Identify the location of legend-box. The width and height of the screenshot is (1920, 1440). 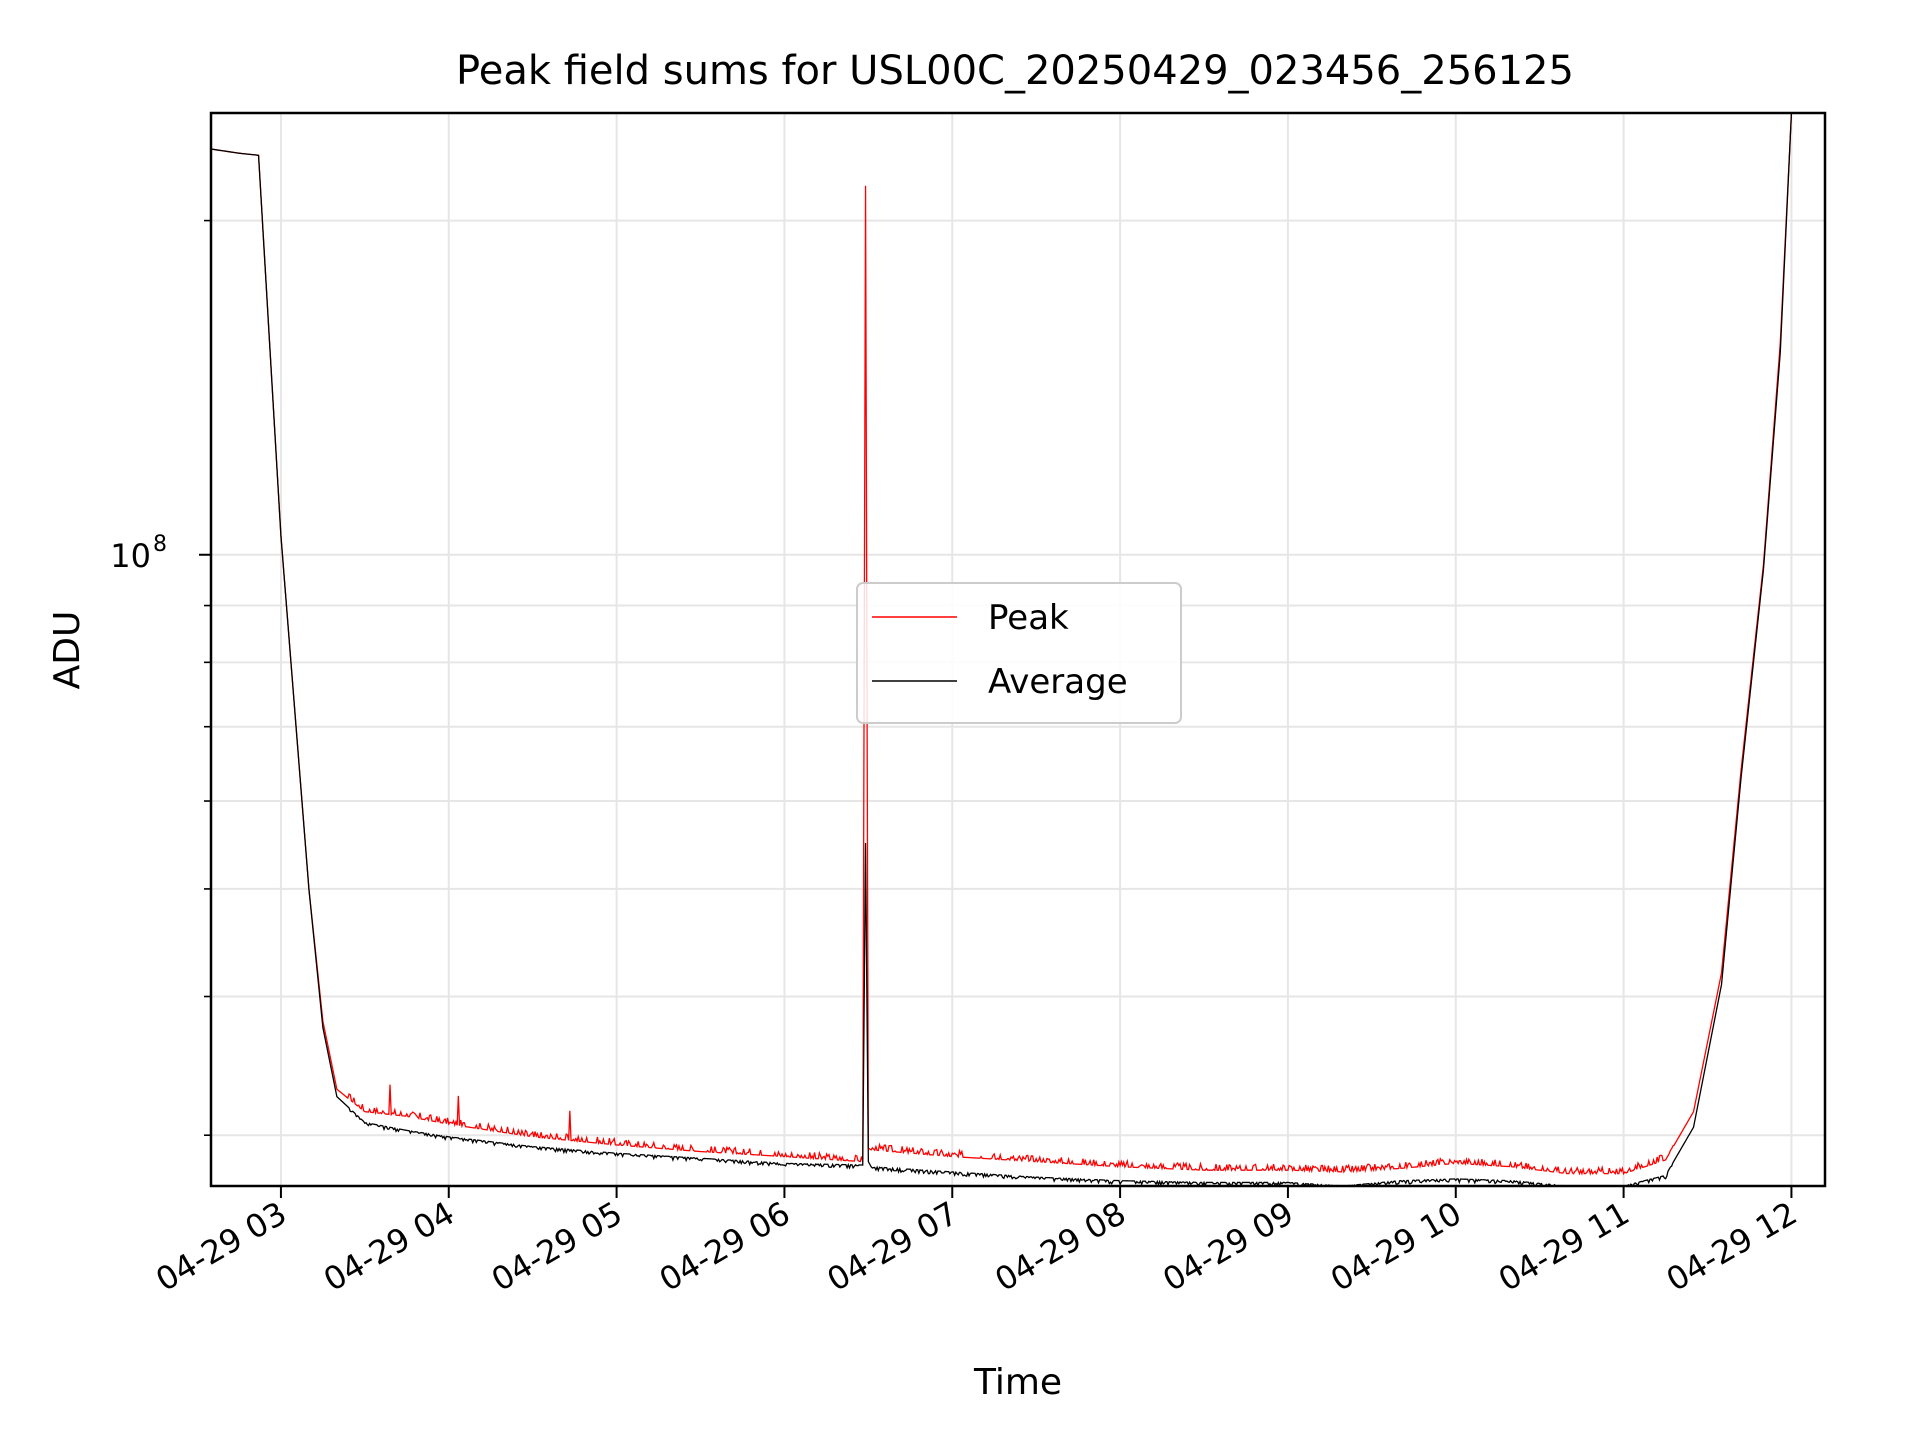
(1019, 653).